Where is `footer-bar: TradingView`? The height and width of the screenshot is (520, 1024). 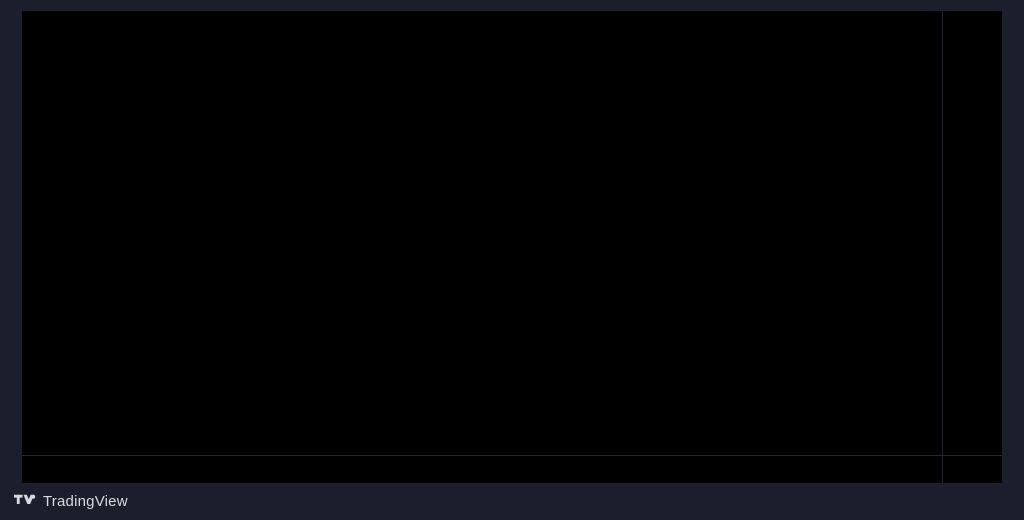
footer-bar: TradingView is located at coordinates (512, 501).